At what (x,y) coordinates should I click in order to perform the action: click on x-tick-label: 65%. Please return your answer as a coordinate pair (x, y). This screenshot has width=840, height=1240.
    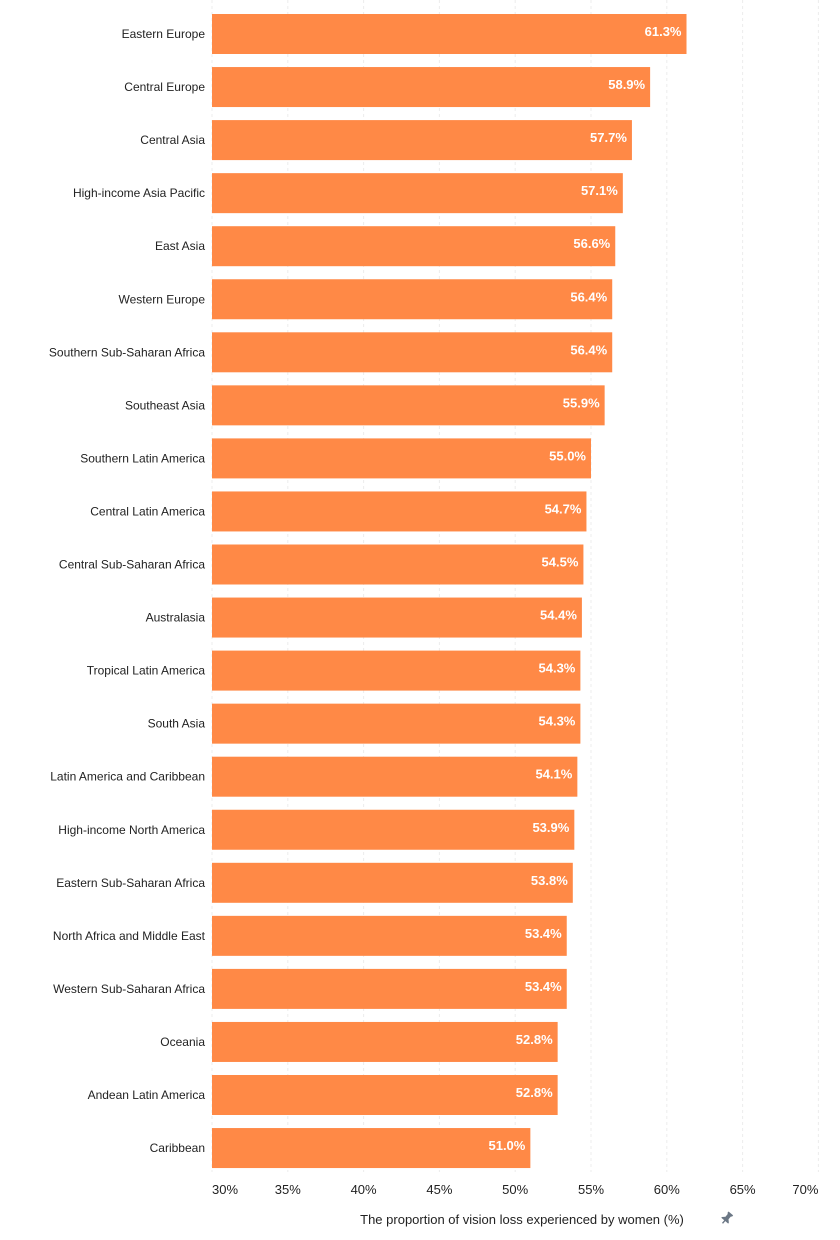
    Looking at the image, I should click on (743, 1189).